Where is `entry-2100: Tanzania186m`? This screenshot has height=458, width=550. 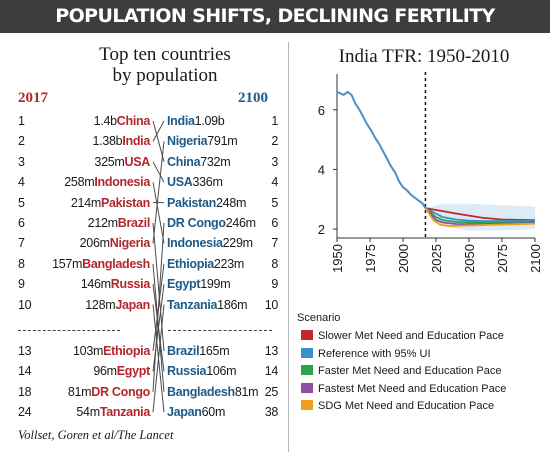
entry-2100: Tanzania186m is located at coordinates (222, 305).